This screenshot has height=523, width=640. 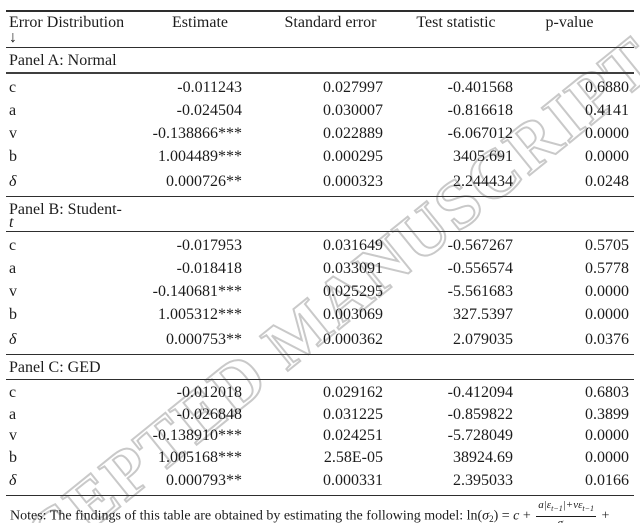 I want to click on std-error-value: 0.031225, so click(x=353, y=414).